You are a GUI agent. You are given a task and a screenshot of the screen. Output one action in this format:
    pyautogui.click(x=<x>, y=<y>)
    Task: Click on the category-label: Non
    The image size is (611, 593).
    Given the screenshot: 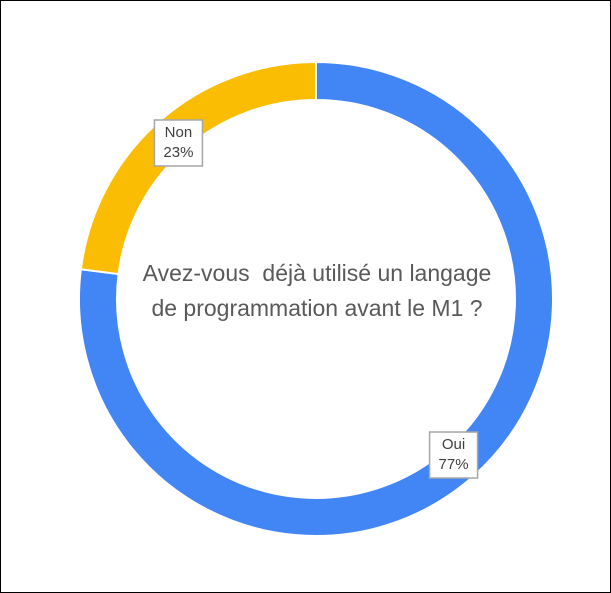 What is the action you would take?
    pyautogui.click(x=179, y=132)
    